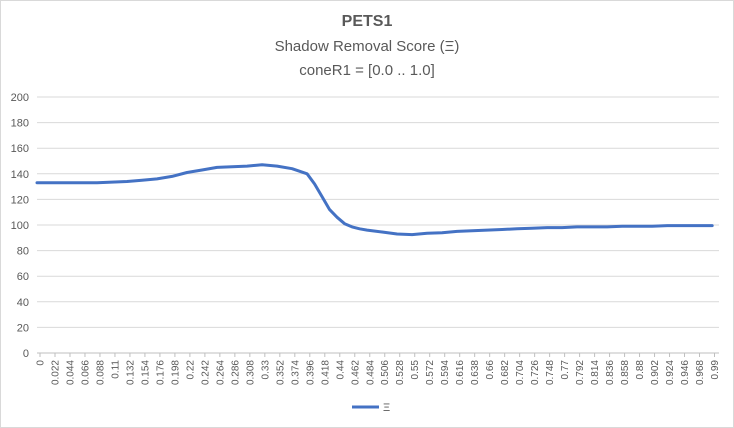 Image resolution: width=734 pixels, height=428 pixels. What do you see at coordinates (175, 372) in the screenshot?
I see `x-tick-label: 0.198` at bounding box center [175, 372].